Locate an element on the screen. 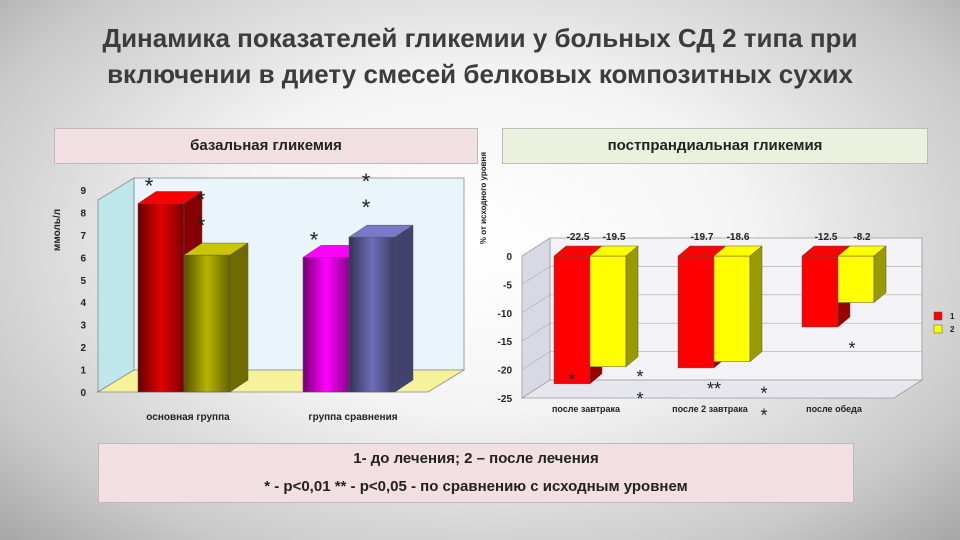  legend-label: 2 is located at coordinates (952, 329).